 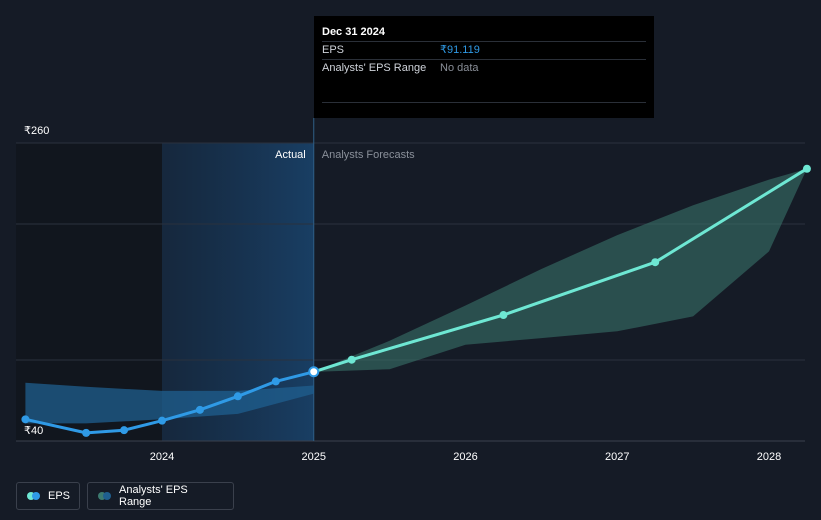 What do you see at coordinates (465, 457) in the screenshot?
I see `x-tick-label: 2026` at bounding box center [465, 457].